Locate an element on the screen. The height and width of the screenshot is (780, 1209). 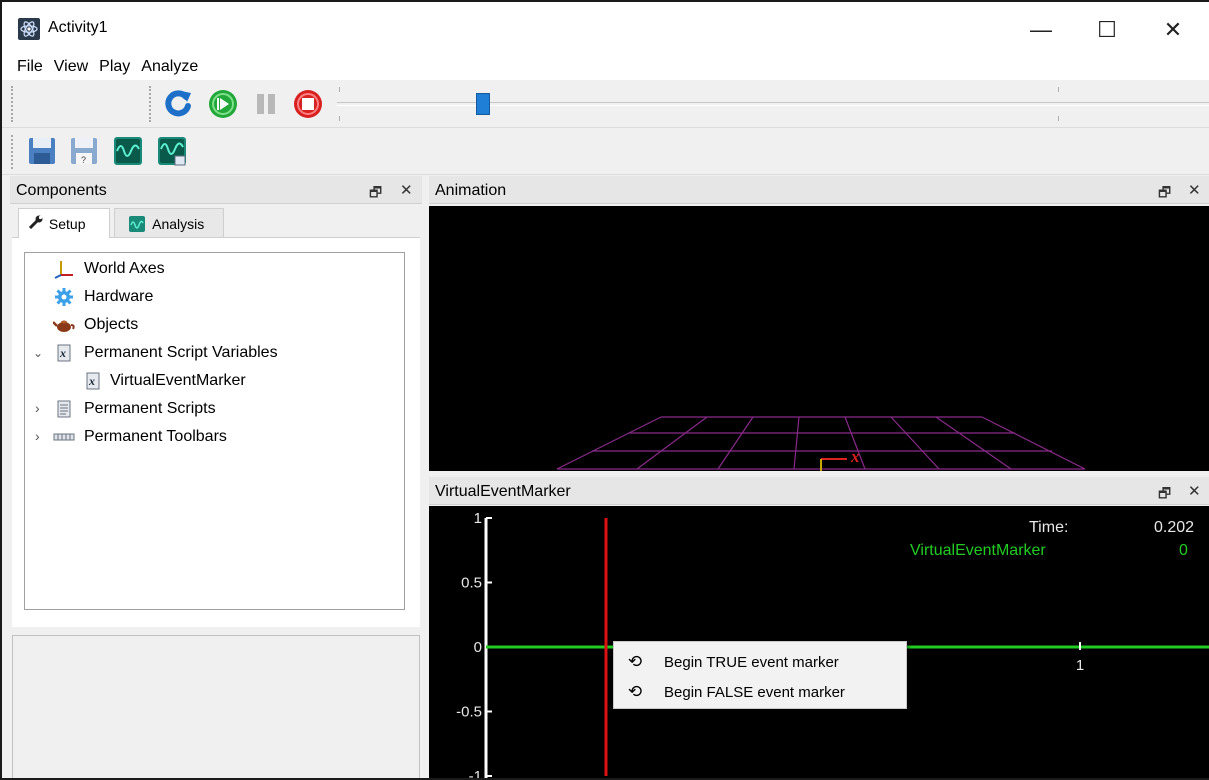
menu-play: Play is located at coordinates (115, 66).